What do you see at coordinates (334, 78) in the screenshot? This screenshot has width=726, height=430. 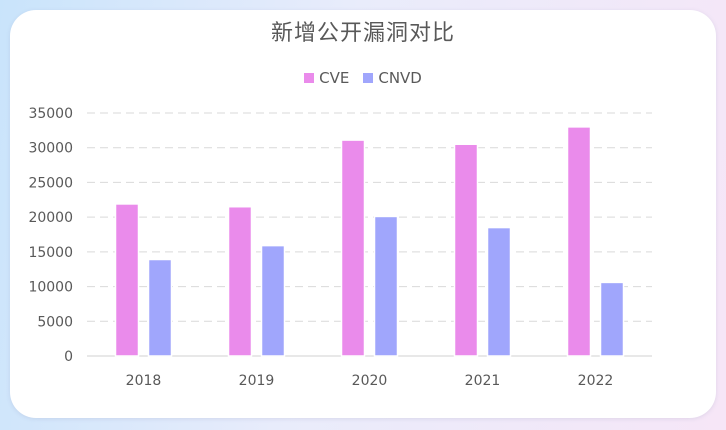 I see `legend-label-cve: CVE` at bounding box center [334, 78].